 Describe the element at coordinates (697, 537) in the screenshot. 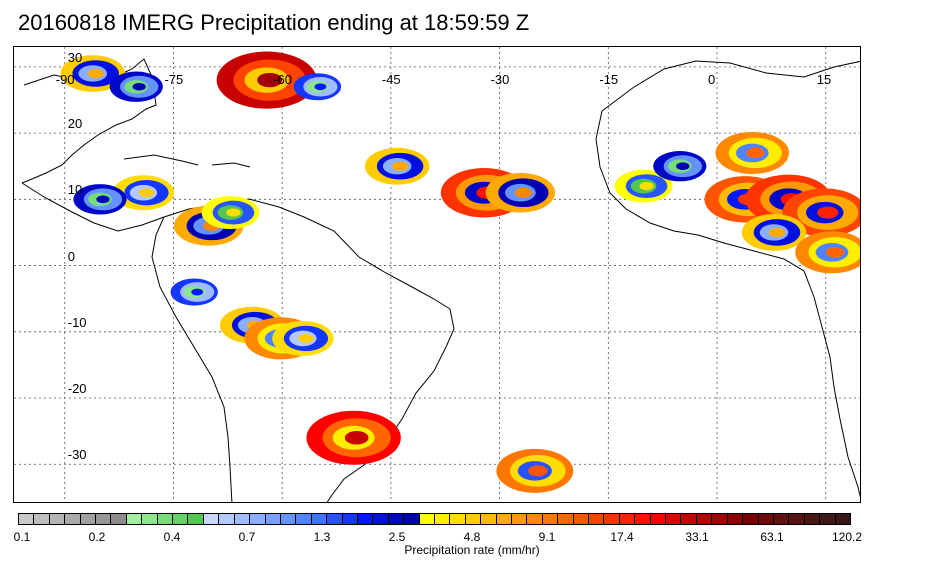

I see `colorbar-tick-label: 33.1` at that location.